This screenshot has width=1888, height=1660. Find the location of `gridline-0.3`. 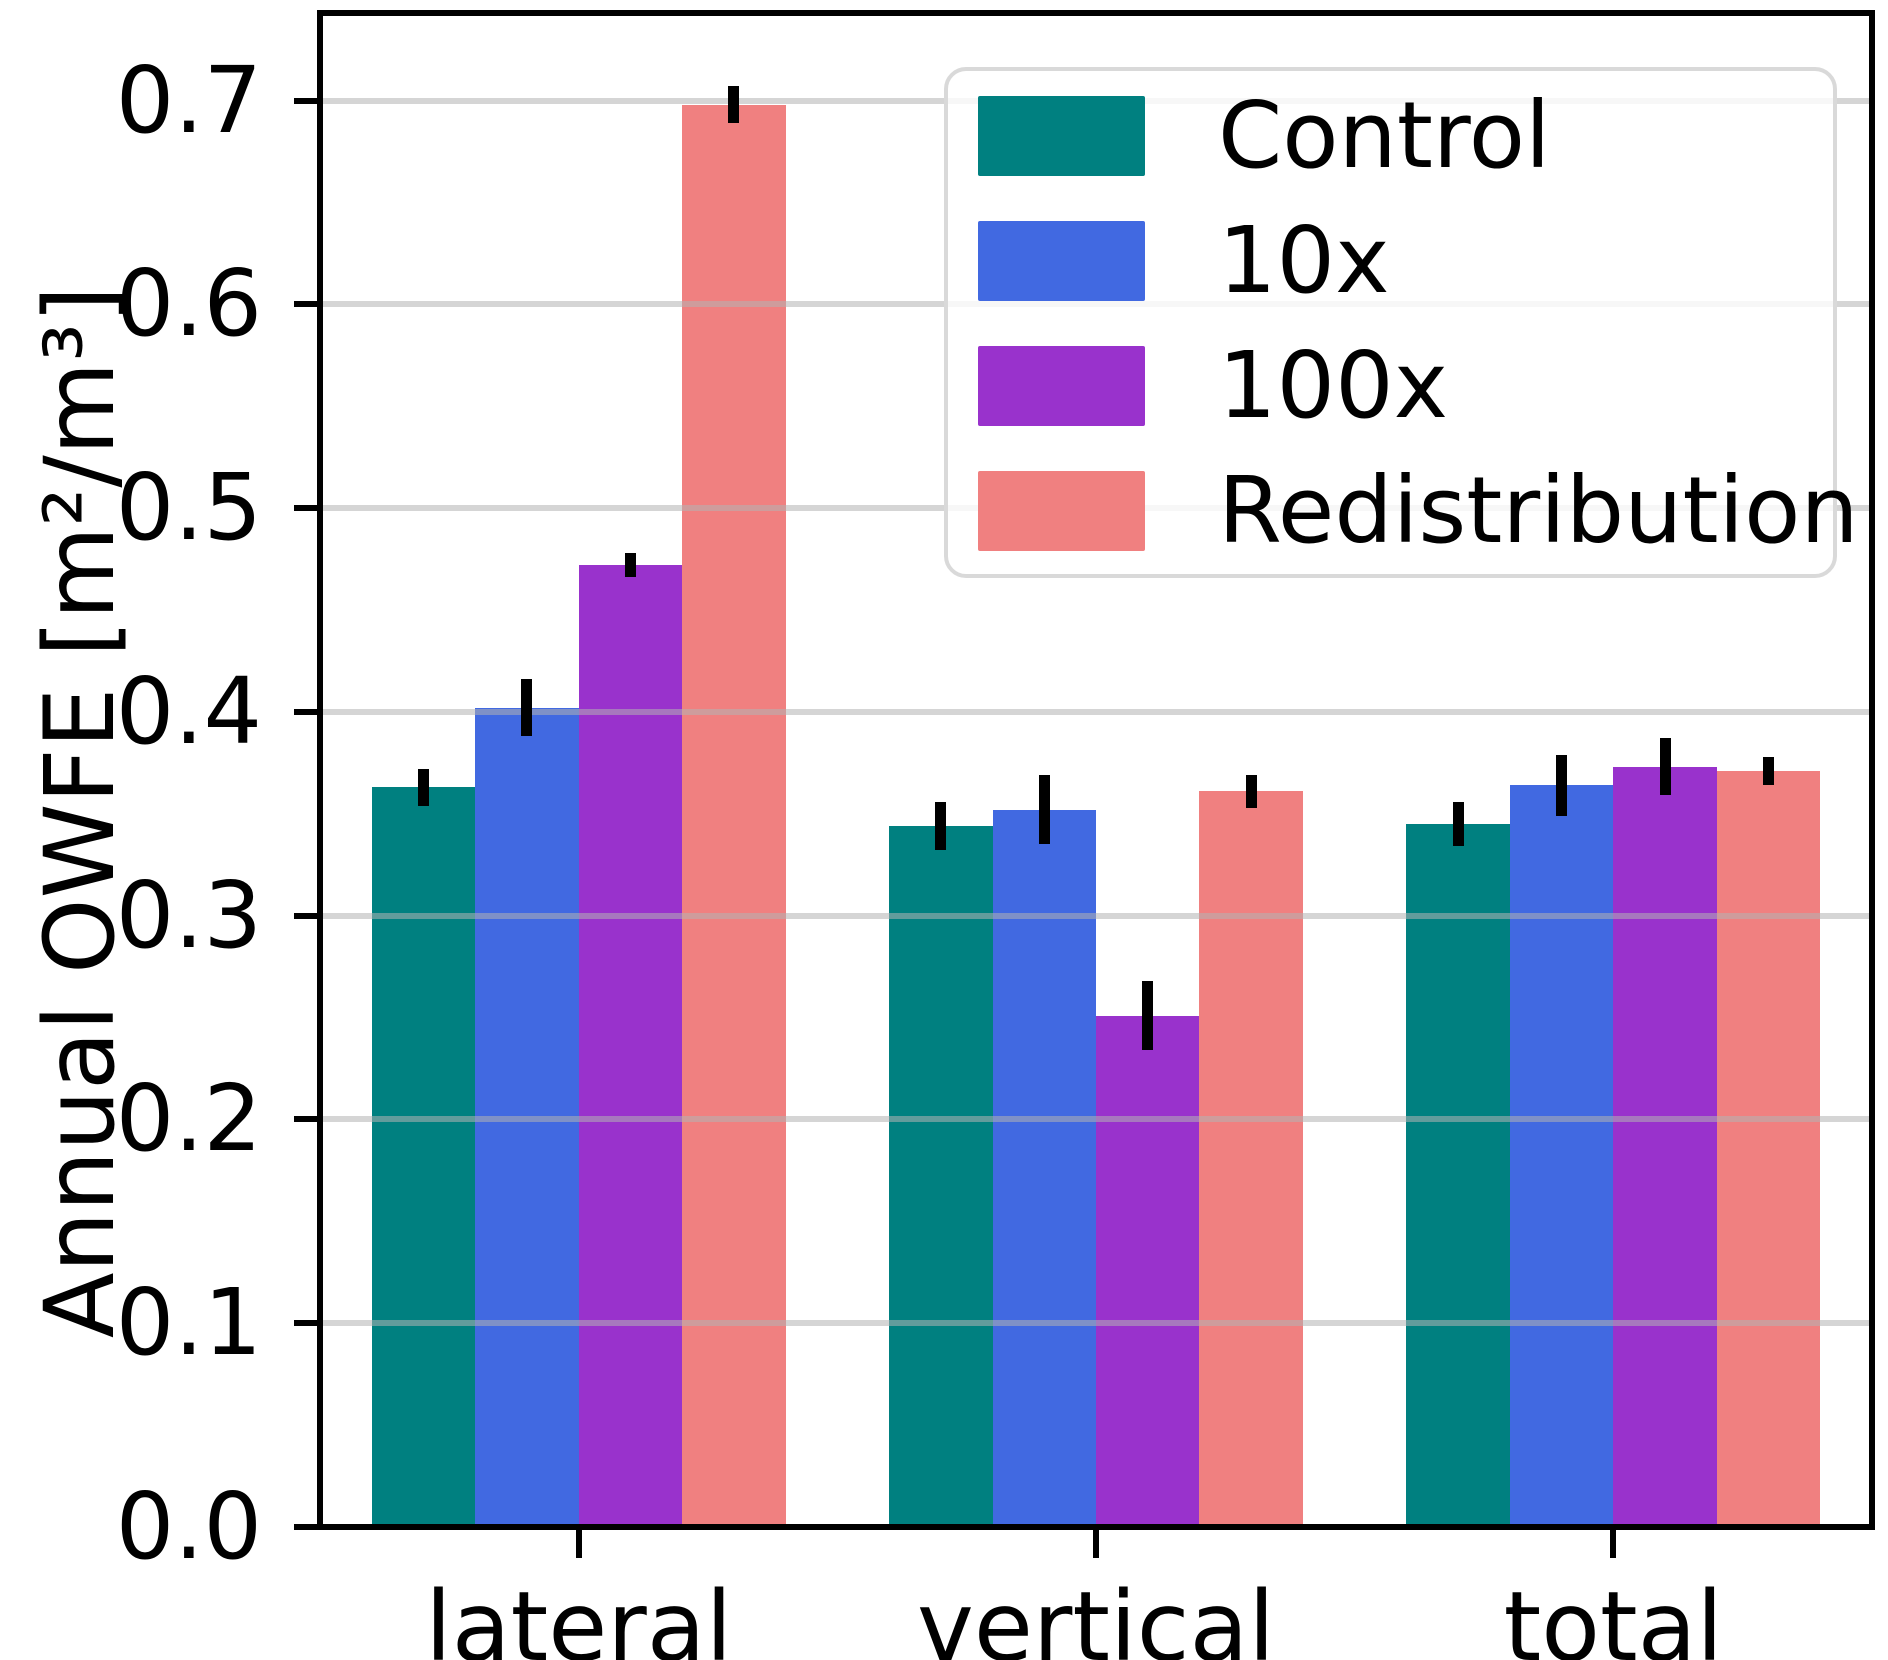

gridline-0.3 is located at coordinates (1096, 915).